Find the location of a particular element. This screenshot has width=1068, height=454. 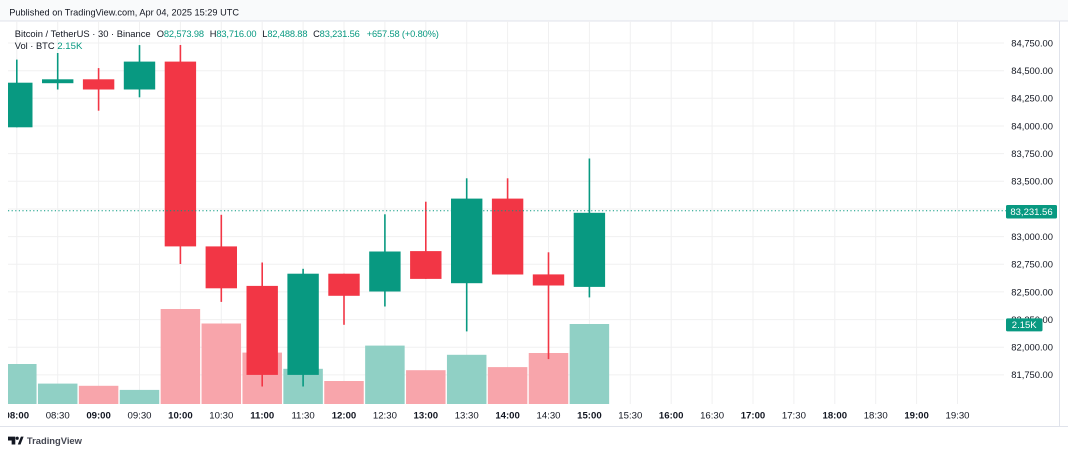

svg-text: 19:30 is located at coordinates (957, 416).